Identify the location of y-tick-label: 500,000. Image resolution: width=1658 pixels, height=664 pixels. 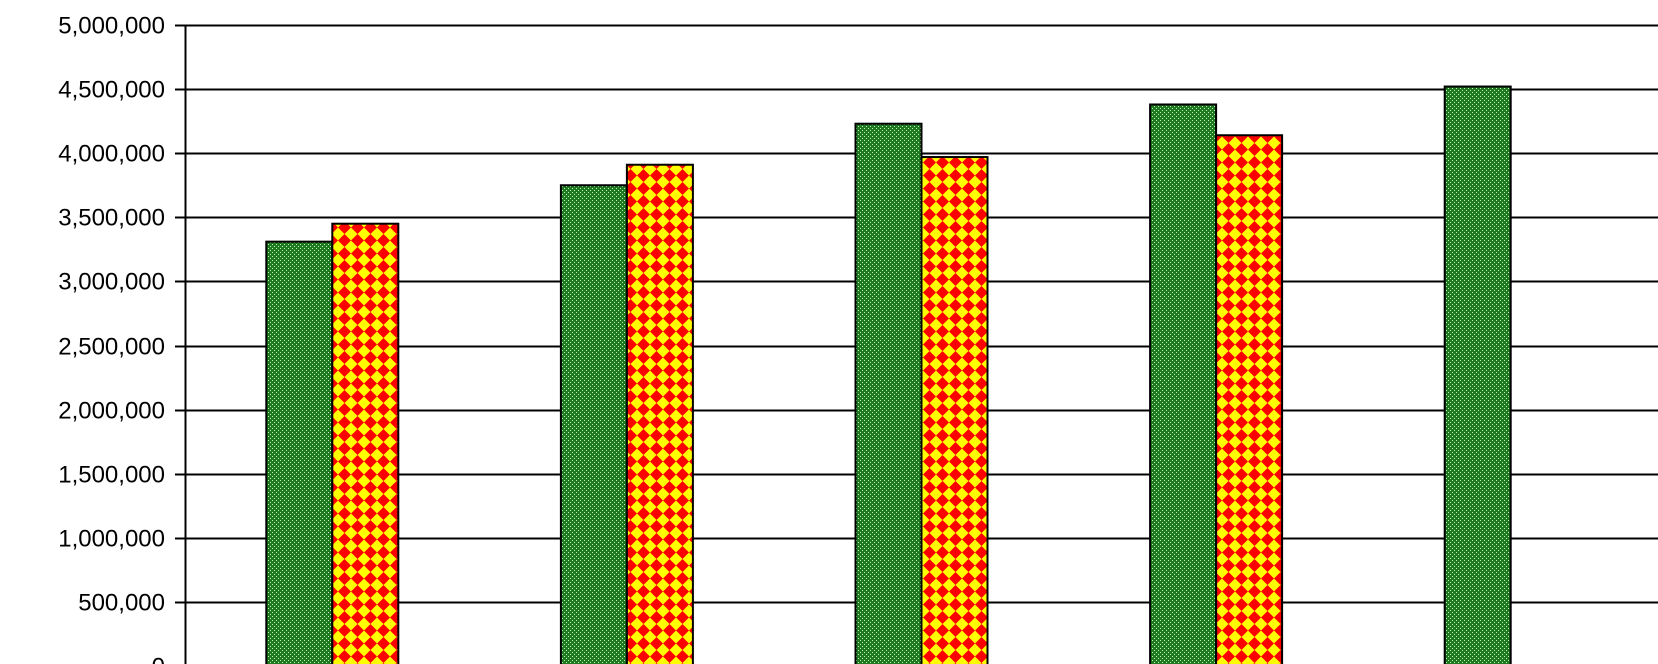
(121, 603).